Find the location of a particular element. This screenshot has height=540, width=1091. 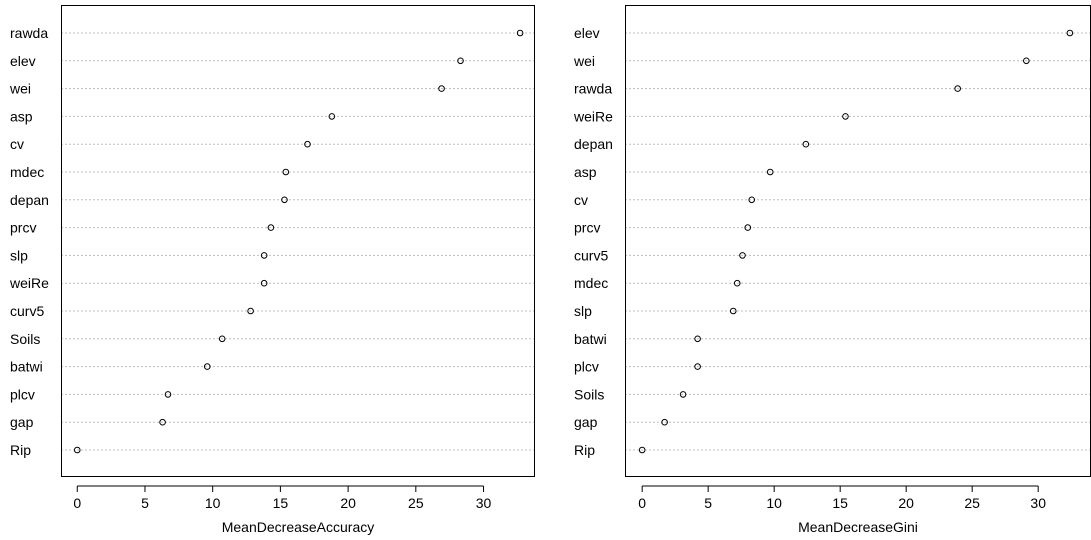

x-axis-title: MeanDecreaseGini is located at coordinates (858, 527).